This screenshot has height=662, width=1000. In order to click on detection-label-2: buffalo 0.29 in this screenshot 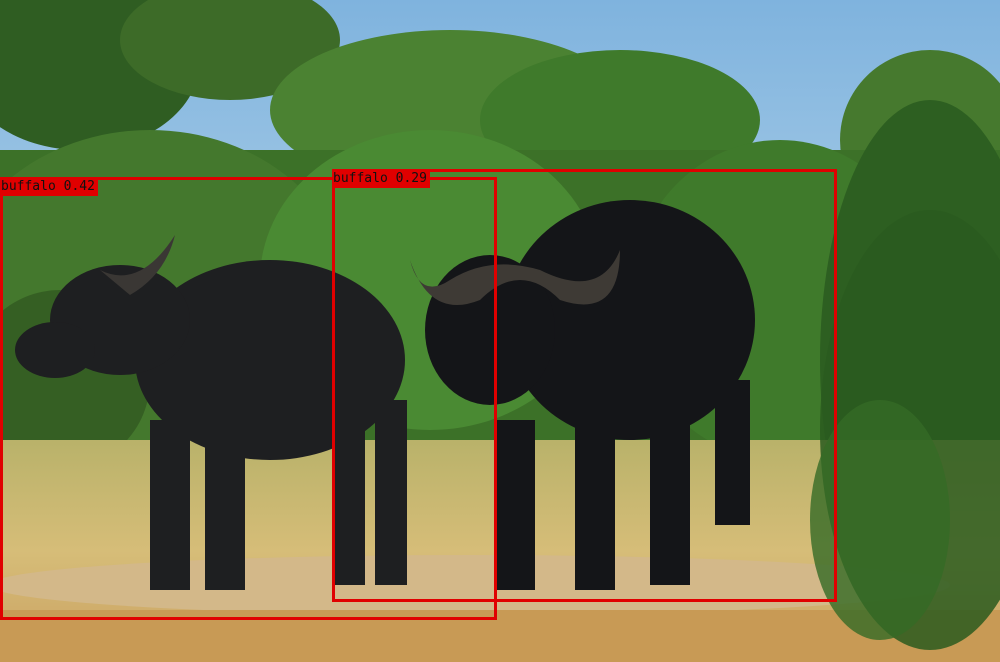, I will do `click(381, 178)`.